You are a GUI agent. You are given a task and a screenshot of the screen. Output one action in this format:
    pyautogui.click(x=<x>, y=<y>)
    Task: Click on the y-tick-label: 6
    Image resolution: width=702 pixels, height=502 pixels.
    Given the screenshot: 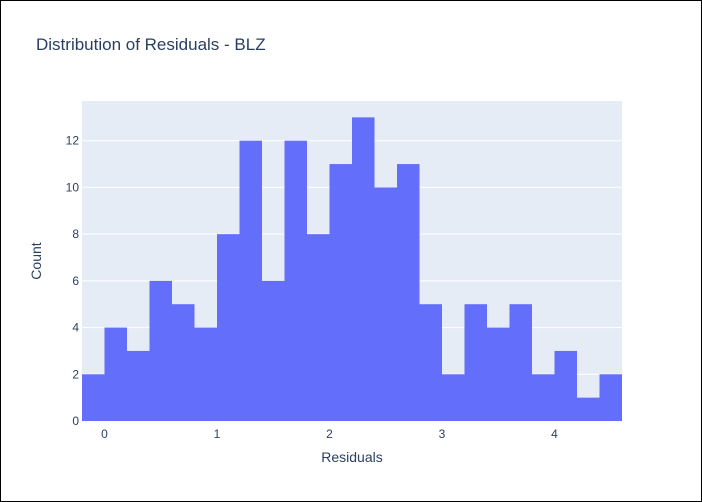 What is the action you would take?
    pyautogui.click(x=75, y=281)
    